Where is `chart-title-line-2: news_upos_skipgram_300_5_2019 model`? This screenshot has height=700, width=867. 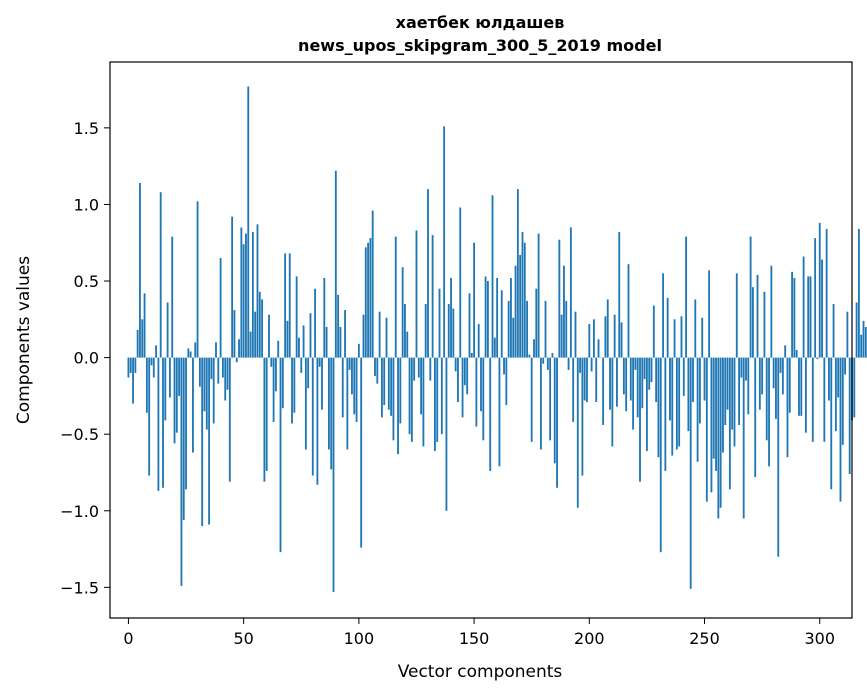 chart-title-line-2: news_upos_skipgram_300_5_2019 model is located at coordinates (480, 45).